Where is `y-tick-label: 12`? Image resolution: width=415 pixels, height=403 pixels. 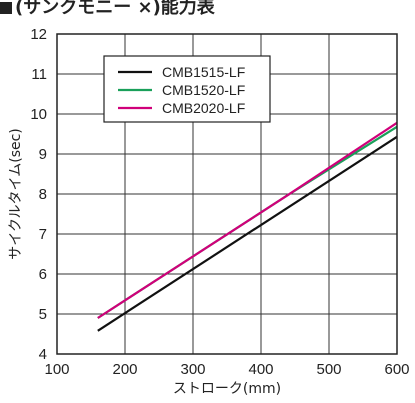 y-tick-label: 12 is located at coordinates (38, 34).